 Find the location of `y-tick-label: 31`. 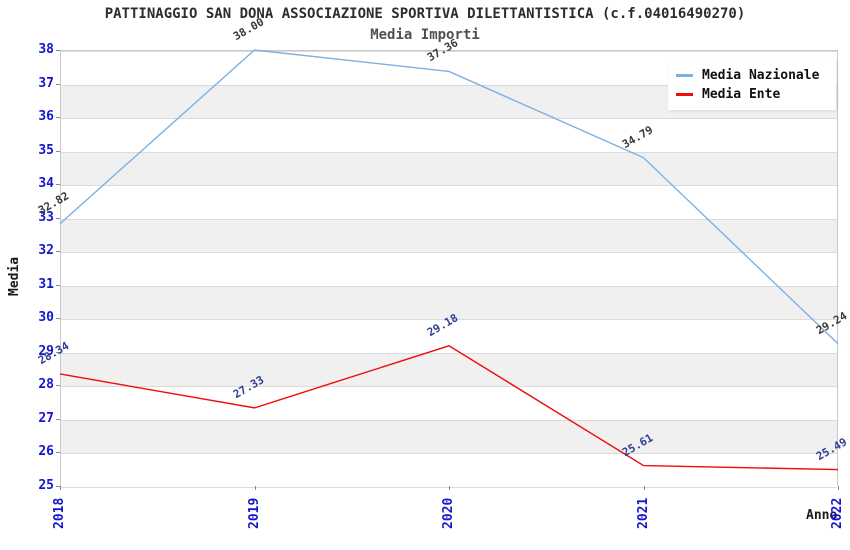

y-tick-label: 31 is located at coordinates (46, 284).